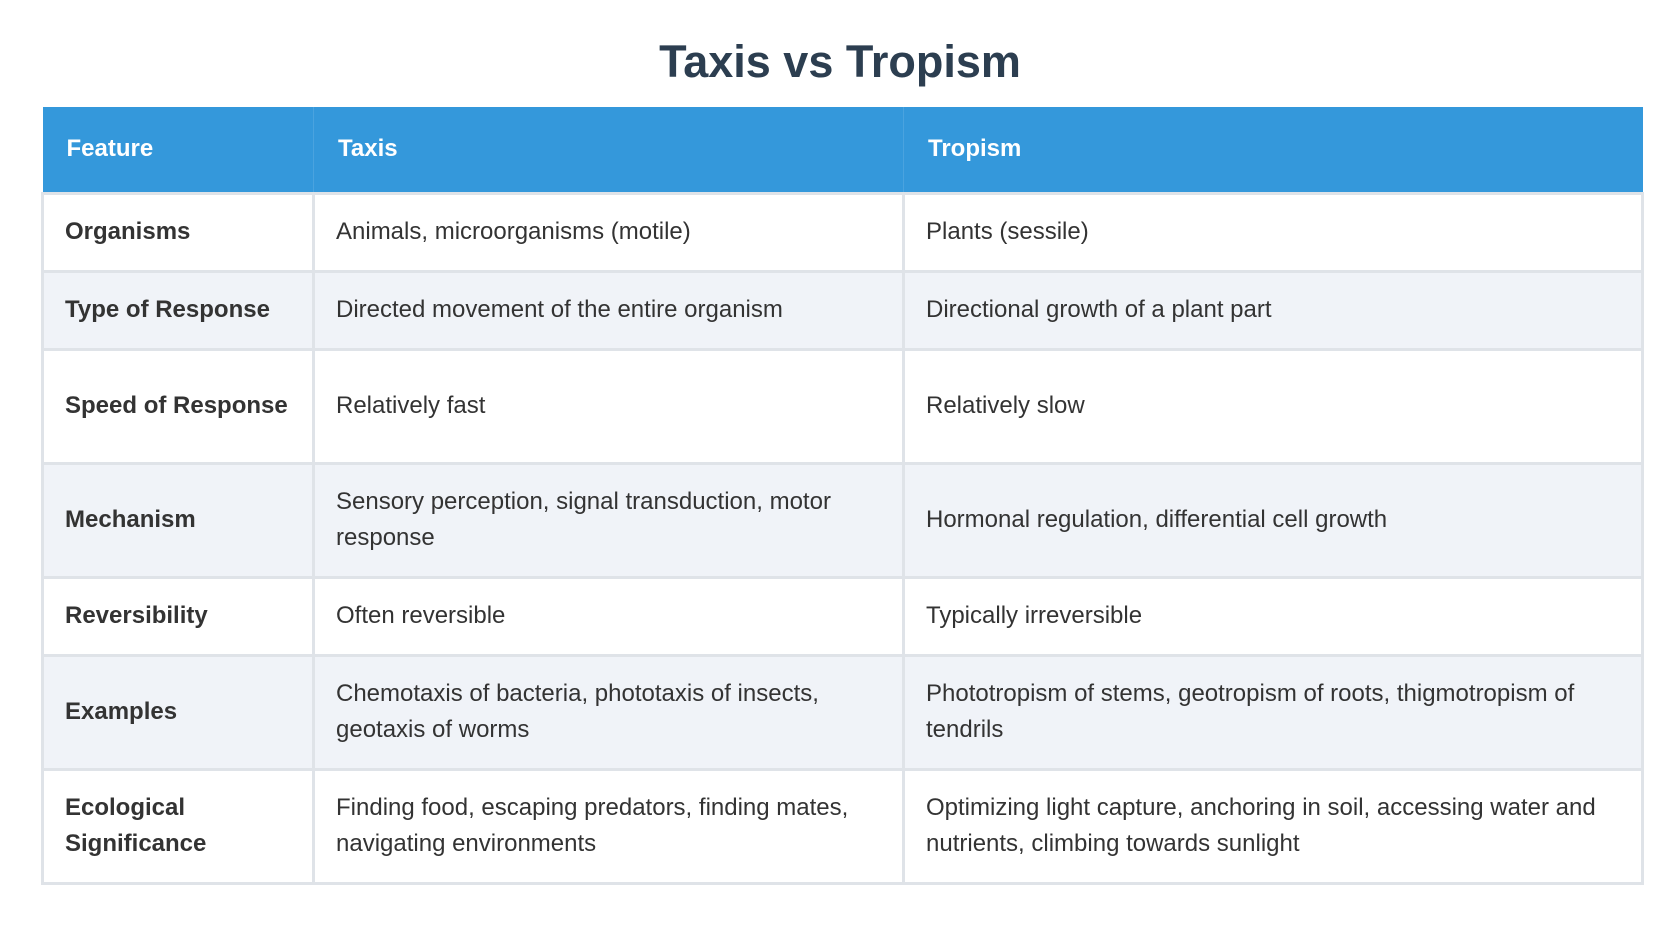 This screenshot has height=928, width=1680. What do you see at coordinates (178, 712) in the screenshot?
I see `feature-cell: Examples` at bounding box center [178, 712].